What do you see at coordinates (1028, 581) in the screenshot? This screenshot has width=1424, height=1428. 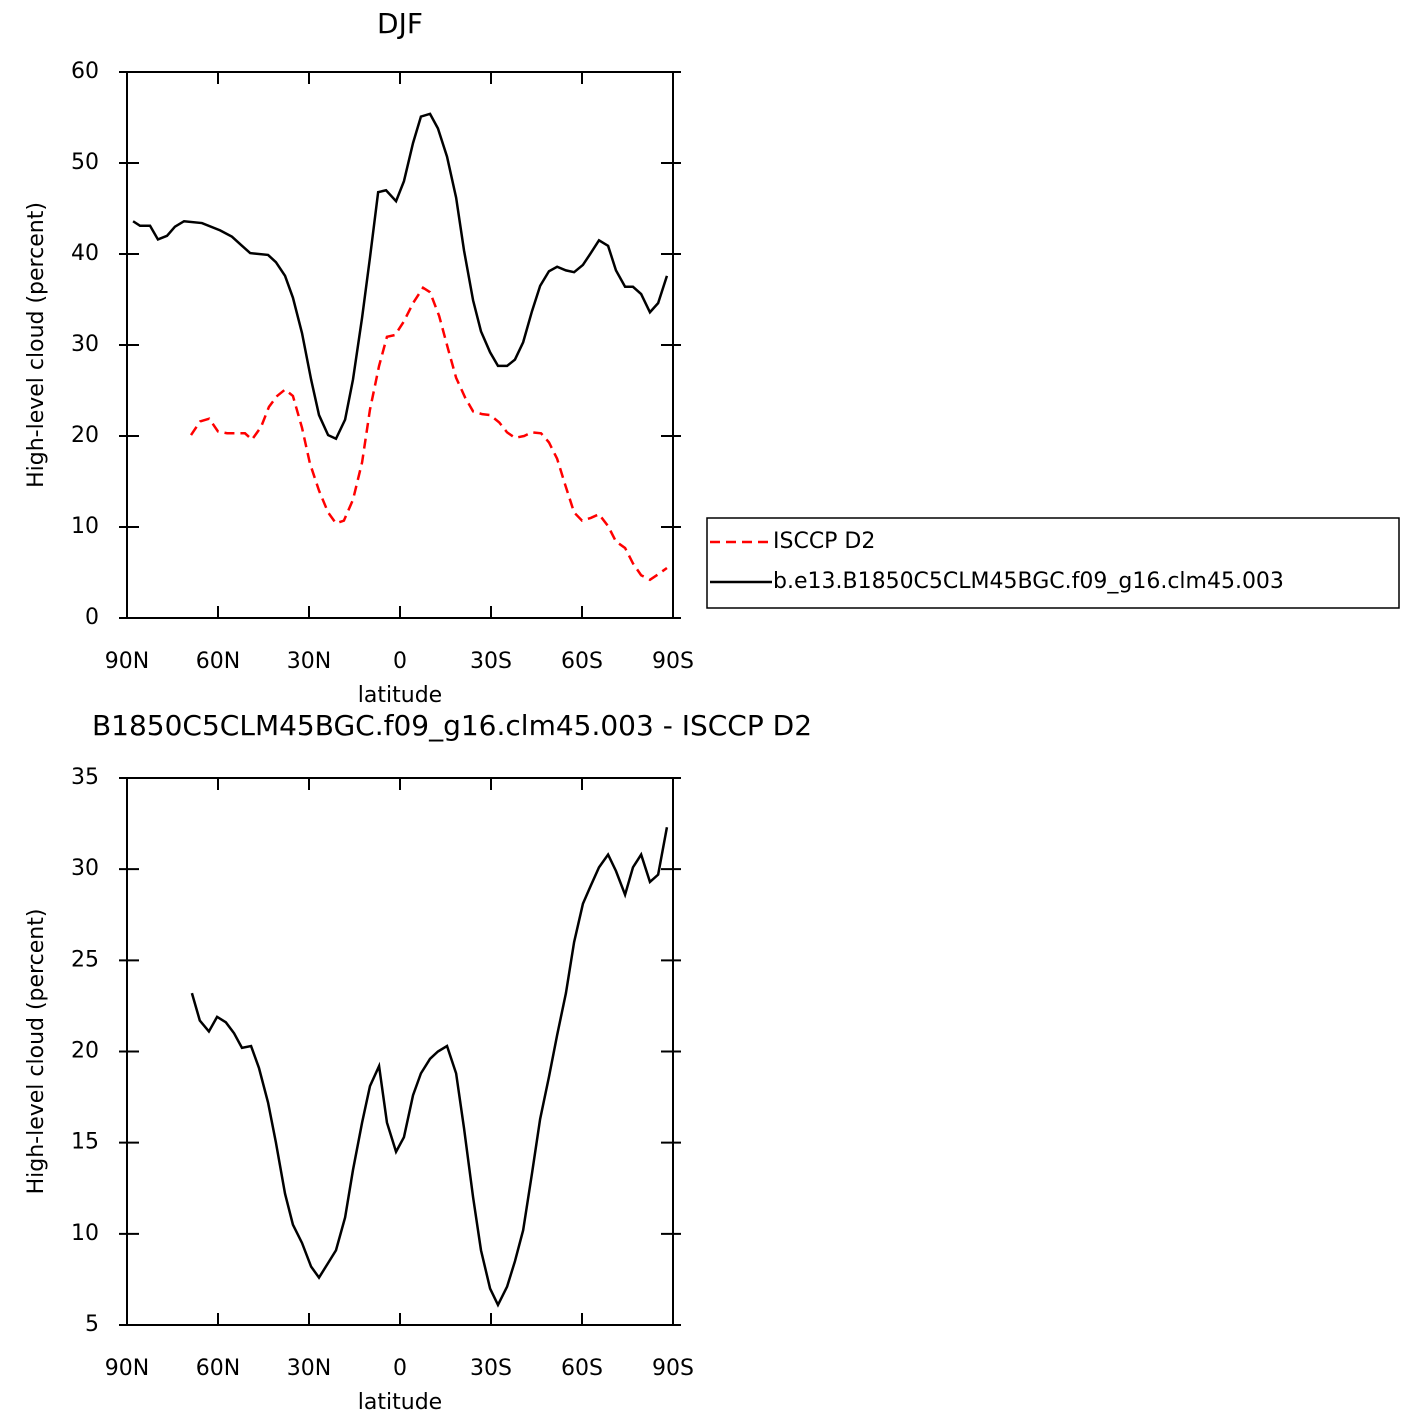 I see `legend-label: b.e13.B1850C5CLM45BGC.f09_g16.clm45.003` at bounding box center [1028, 581].